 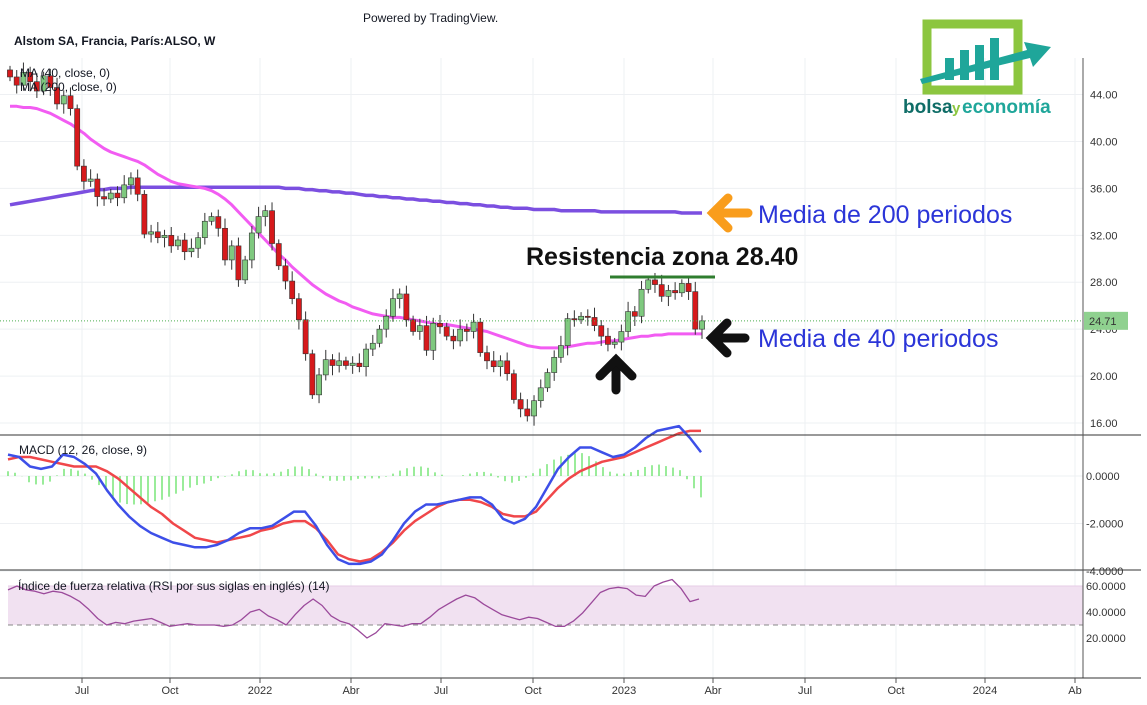 What do you see at coordinates (350, 691) in the screenshot?
I see `x-tick-label: Abr` at bounding box center [350, 691].